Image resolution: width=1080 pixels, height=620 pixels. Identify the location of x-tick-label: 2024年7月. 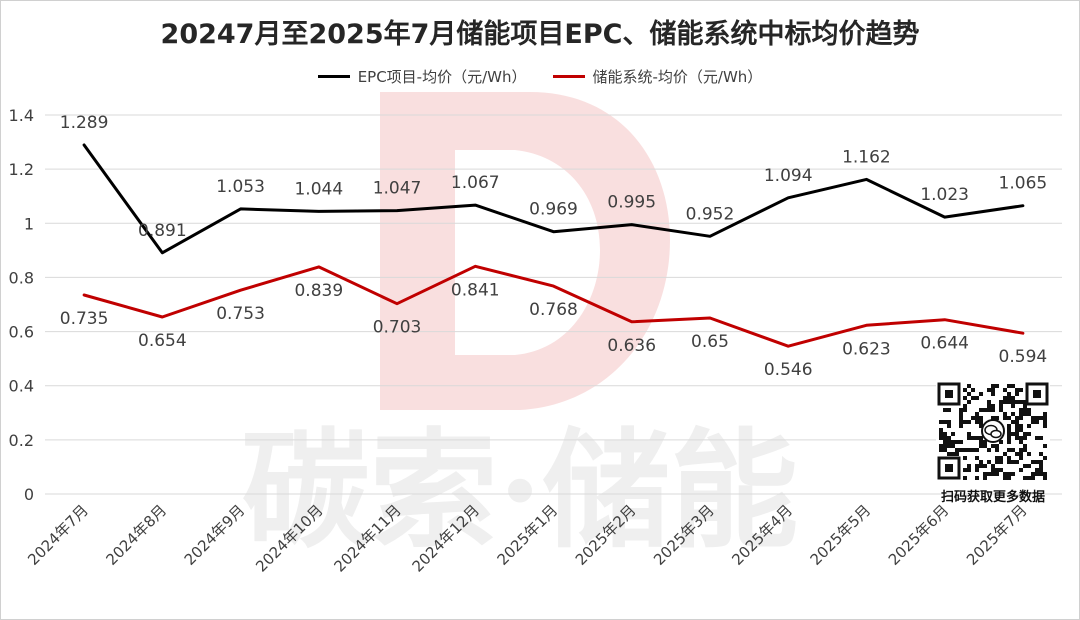
(58, 535).